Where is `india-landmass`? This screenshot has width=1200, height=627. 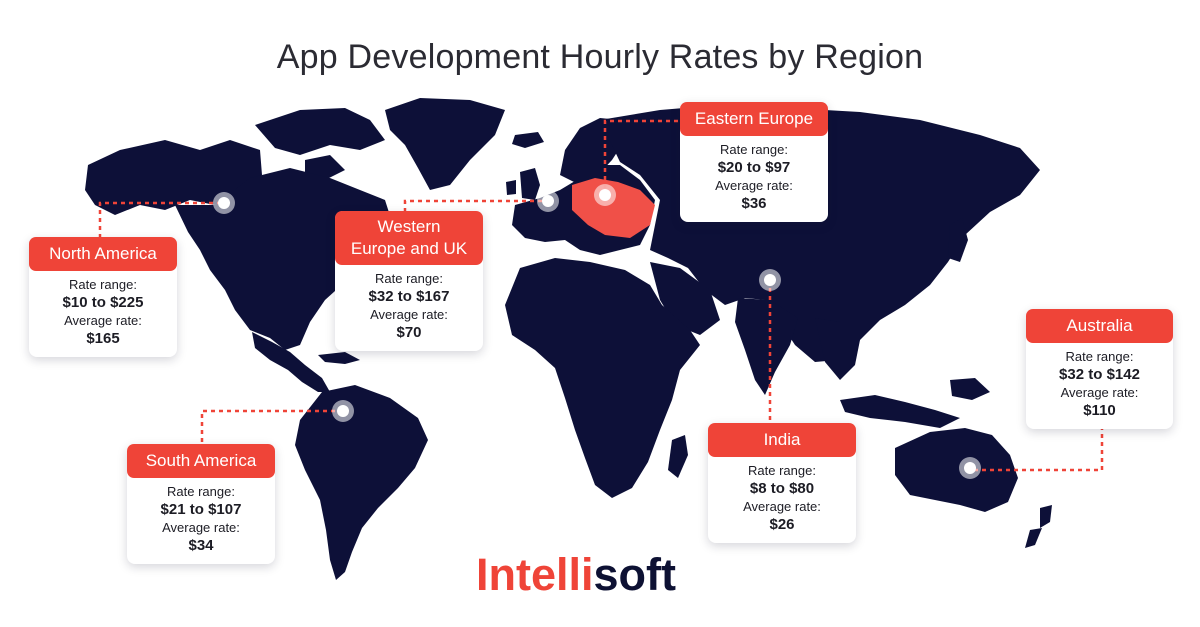
india-landmass is located at coordinates (766, 346).